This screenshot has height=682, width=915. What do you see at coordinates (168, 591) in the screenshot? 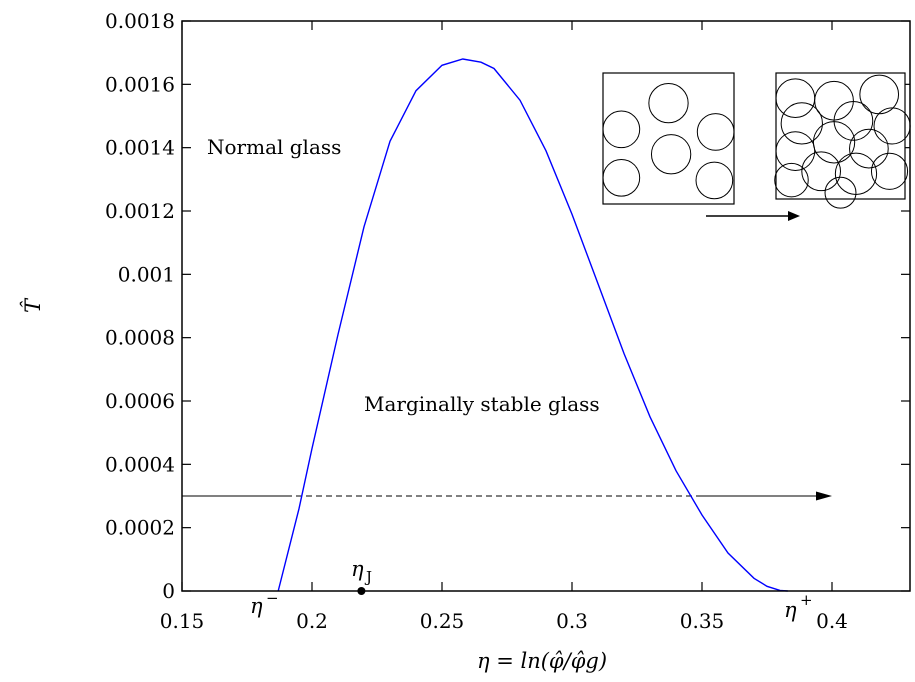
I see `y-tick-label: 0` at bounding box center [168, 591].